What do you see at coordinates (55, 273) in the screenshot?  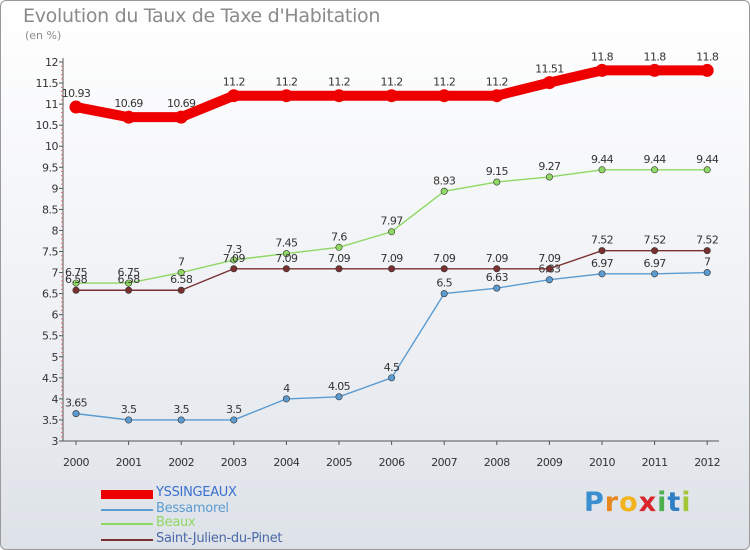 I see `y-tick-label: 7` at bounding box center [55, 273].